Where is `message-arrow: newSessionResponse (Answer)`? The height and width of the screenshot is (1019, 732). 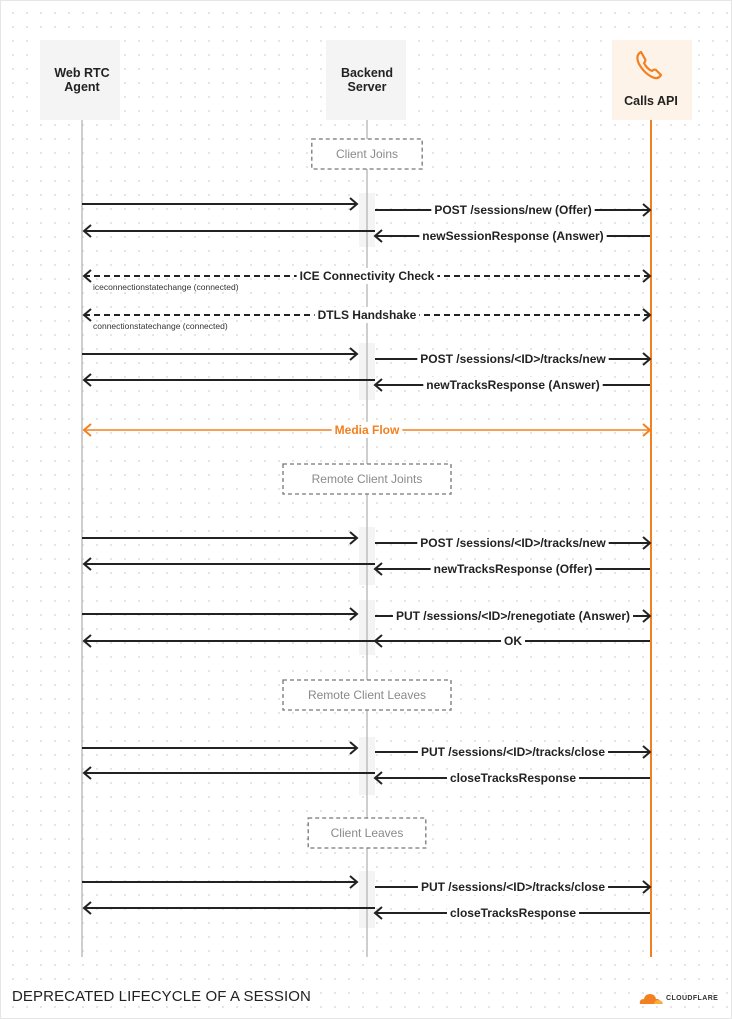 message-arrow: newSessionResponse (Answer) is located at coordinates (511, 236).